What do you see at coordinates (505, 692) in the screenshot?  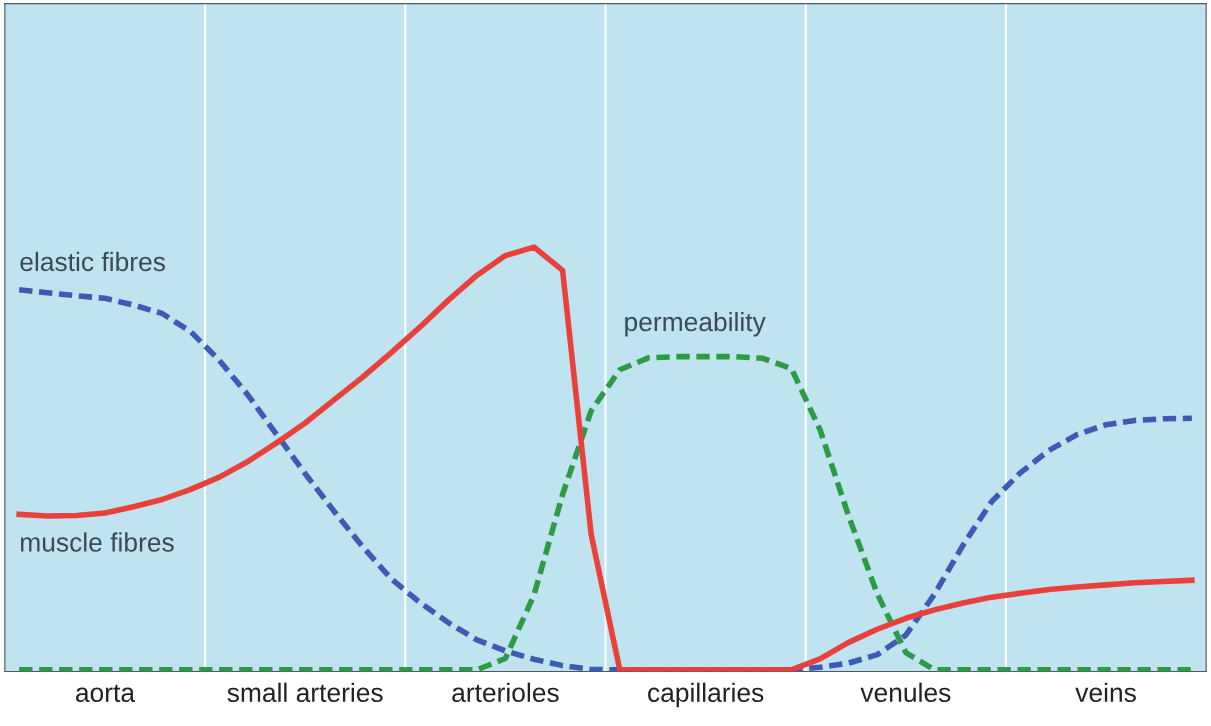 I see `x-tick-label: arterioles` at bounding box center [505, 692].